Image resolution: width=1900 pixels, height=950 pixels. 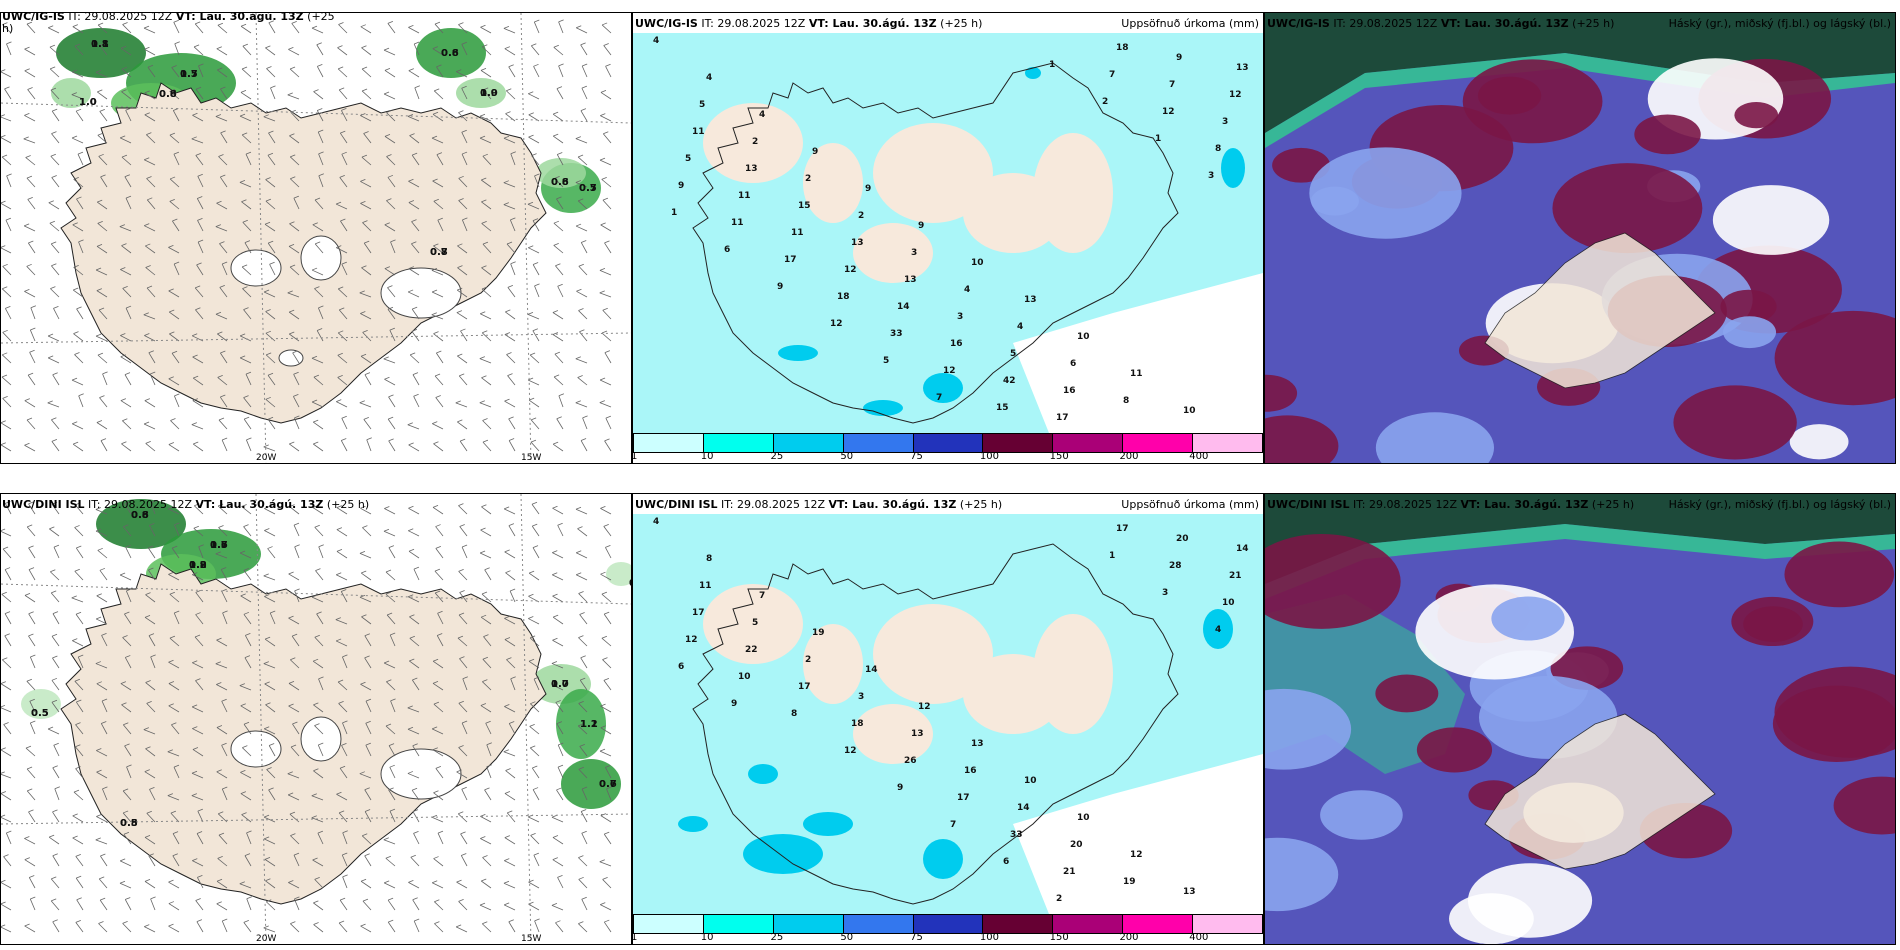 I want to click on precip-value-label: 28, so click(x=1175, y=566).